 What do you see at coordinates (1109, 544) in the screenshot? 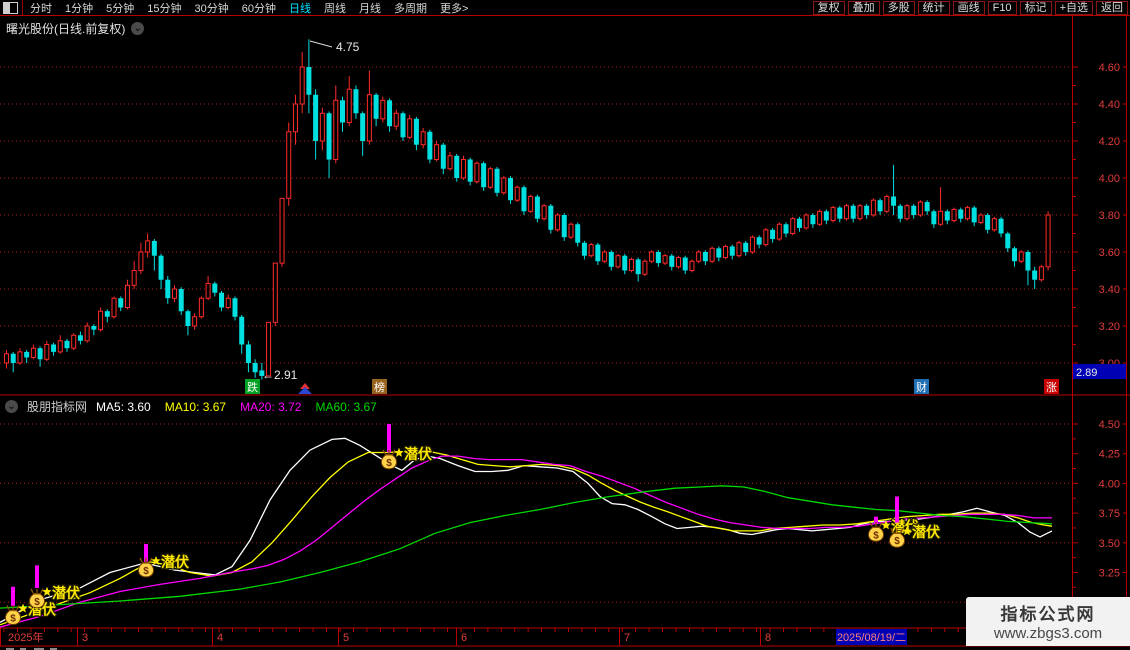
I see `svg-text: 3.50` at bounding box center [1109, 544].